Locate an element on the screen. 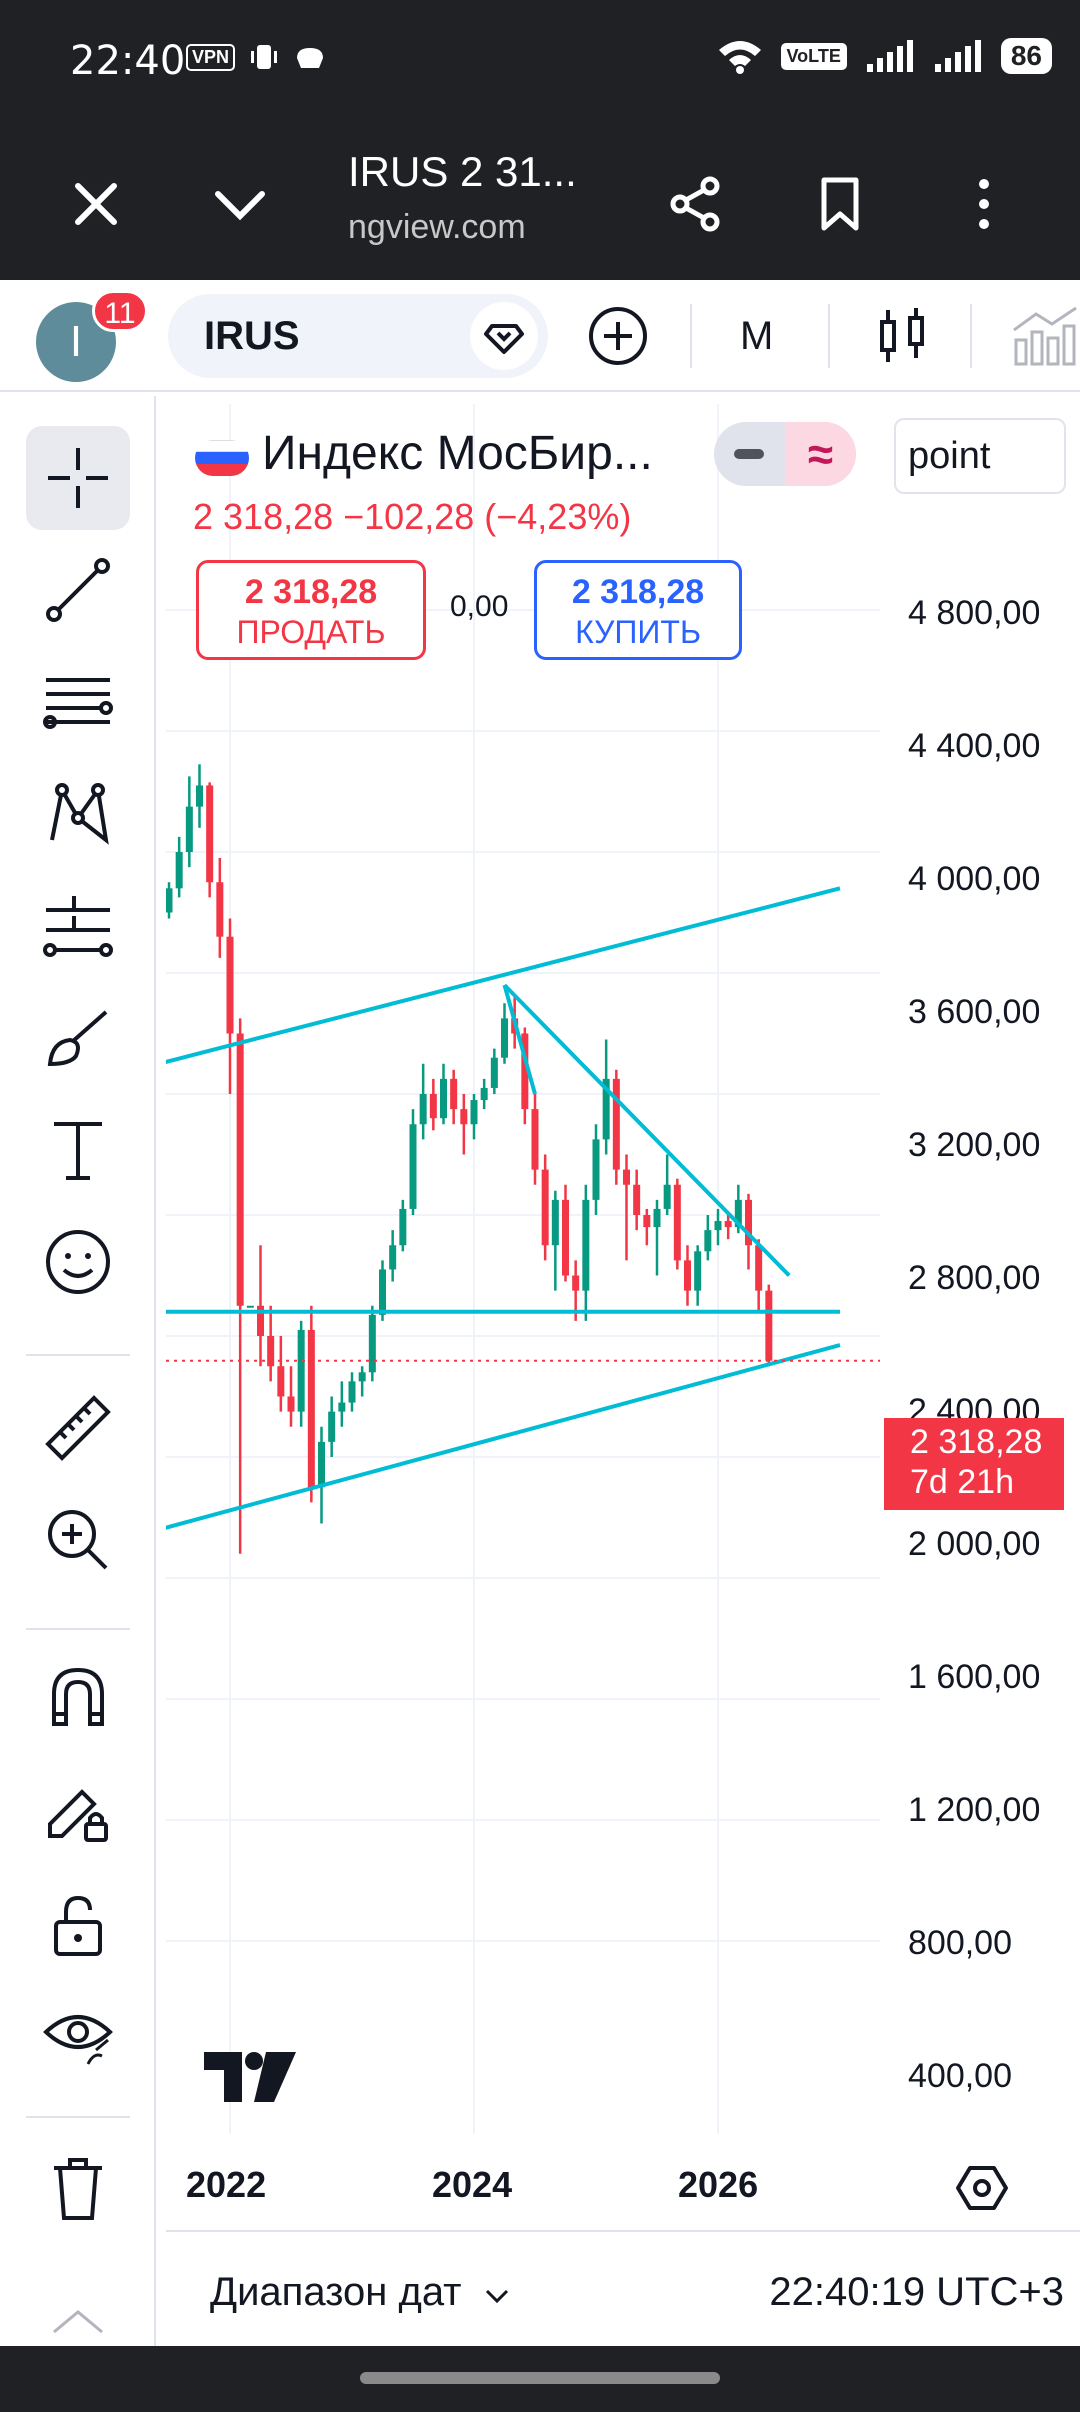 The image size is (1080, 2412). zoom-tool is located at coordinates (78, 1540).